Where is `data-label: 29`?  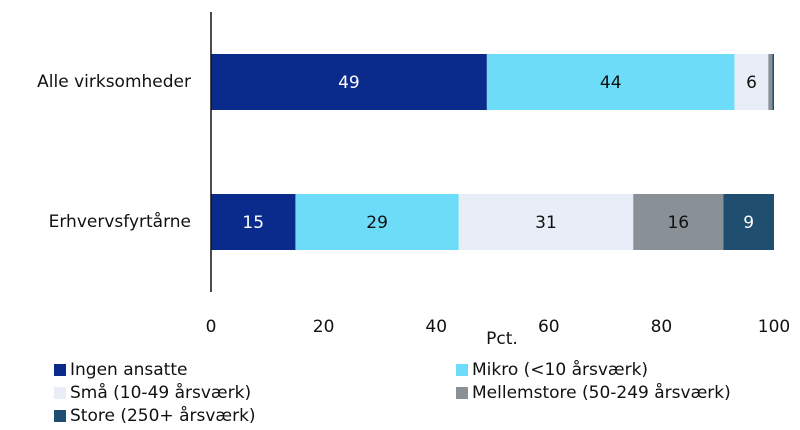
data-label: 29 is located at coordinates (377, 223).